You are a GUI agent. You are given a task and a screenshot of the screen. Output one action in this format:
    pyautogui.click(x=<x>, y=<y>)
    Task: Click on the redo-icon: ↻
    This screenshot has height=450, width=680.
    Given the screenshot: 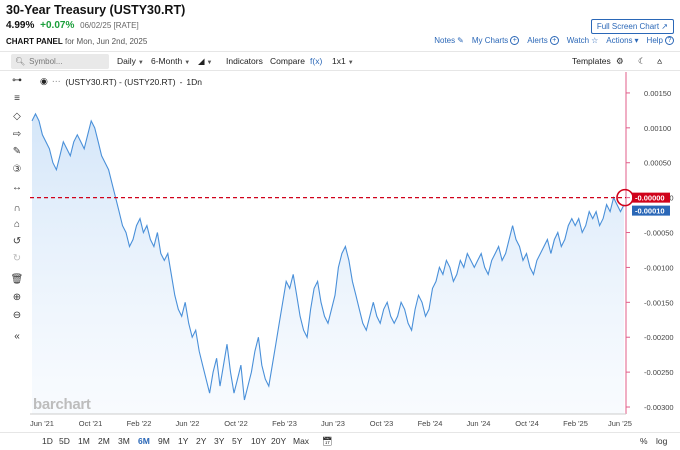 What is the action you would take?
    pyautogui.click(x=17, y=258)
    